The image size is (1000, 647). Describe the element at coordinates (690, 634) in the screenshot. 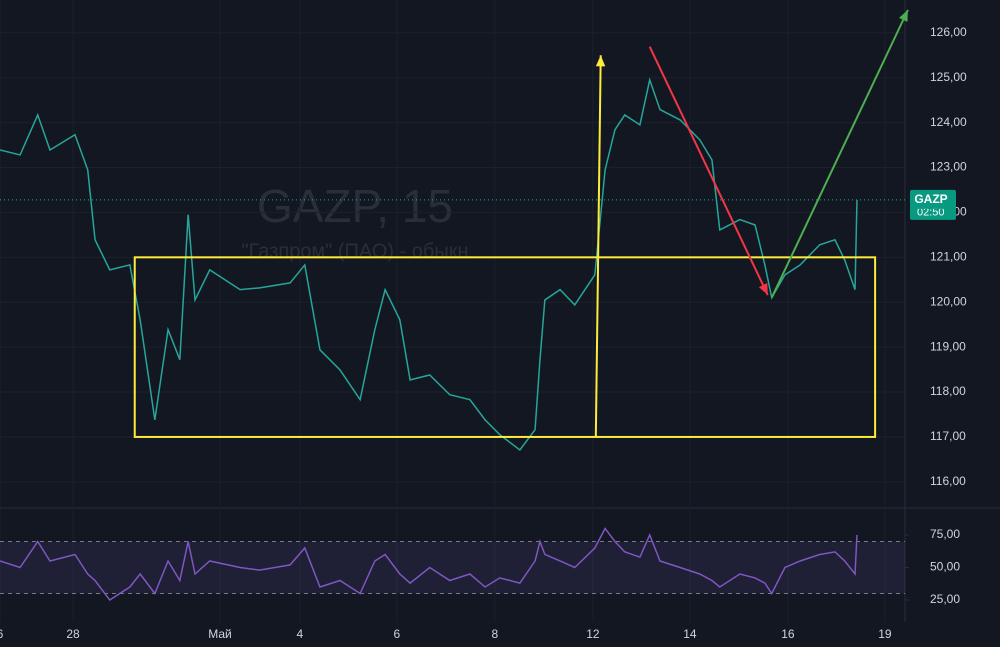

I see `x-tick-label: 14` at that location.